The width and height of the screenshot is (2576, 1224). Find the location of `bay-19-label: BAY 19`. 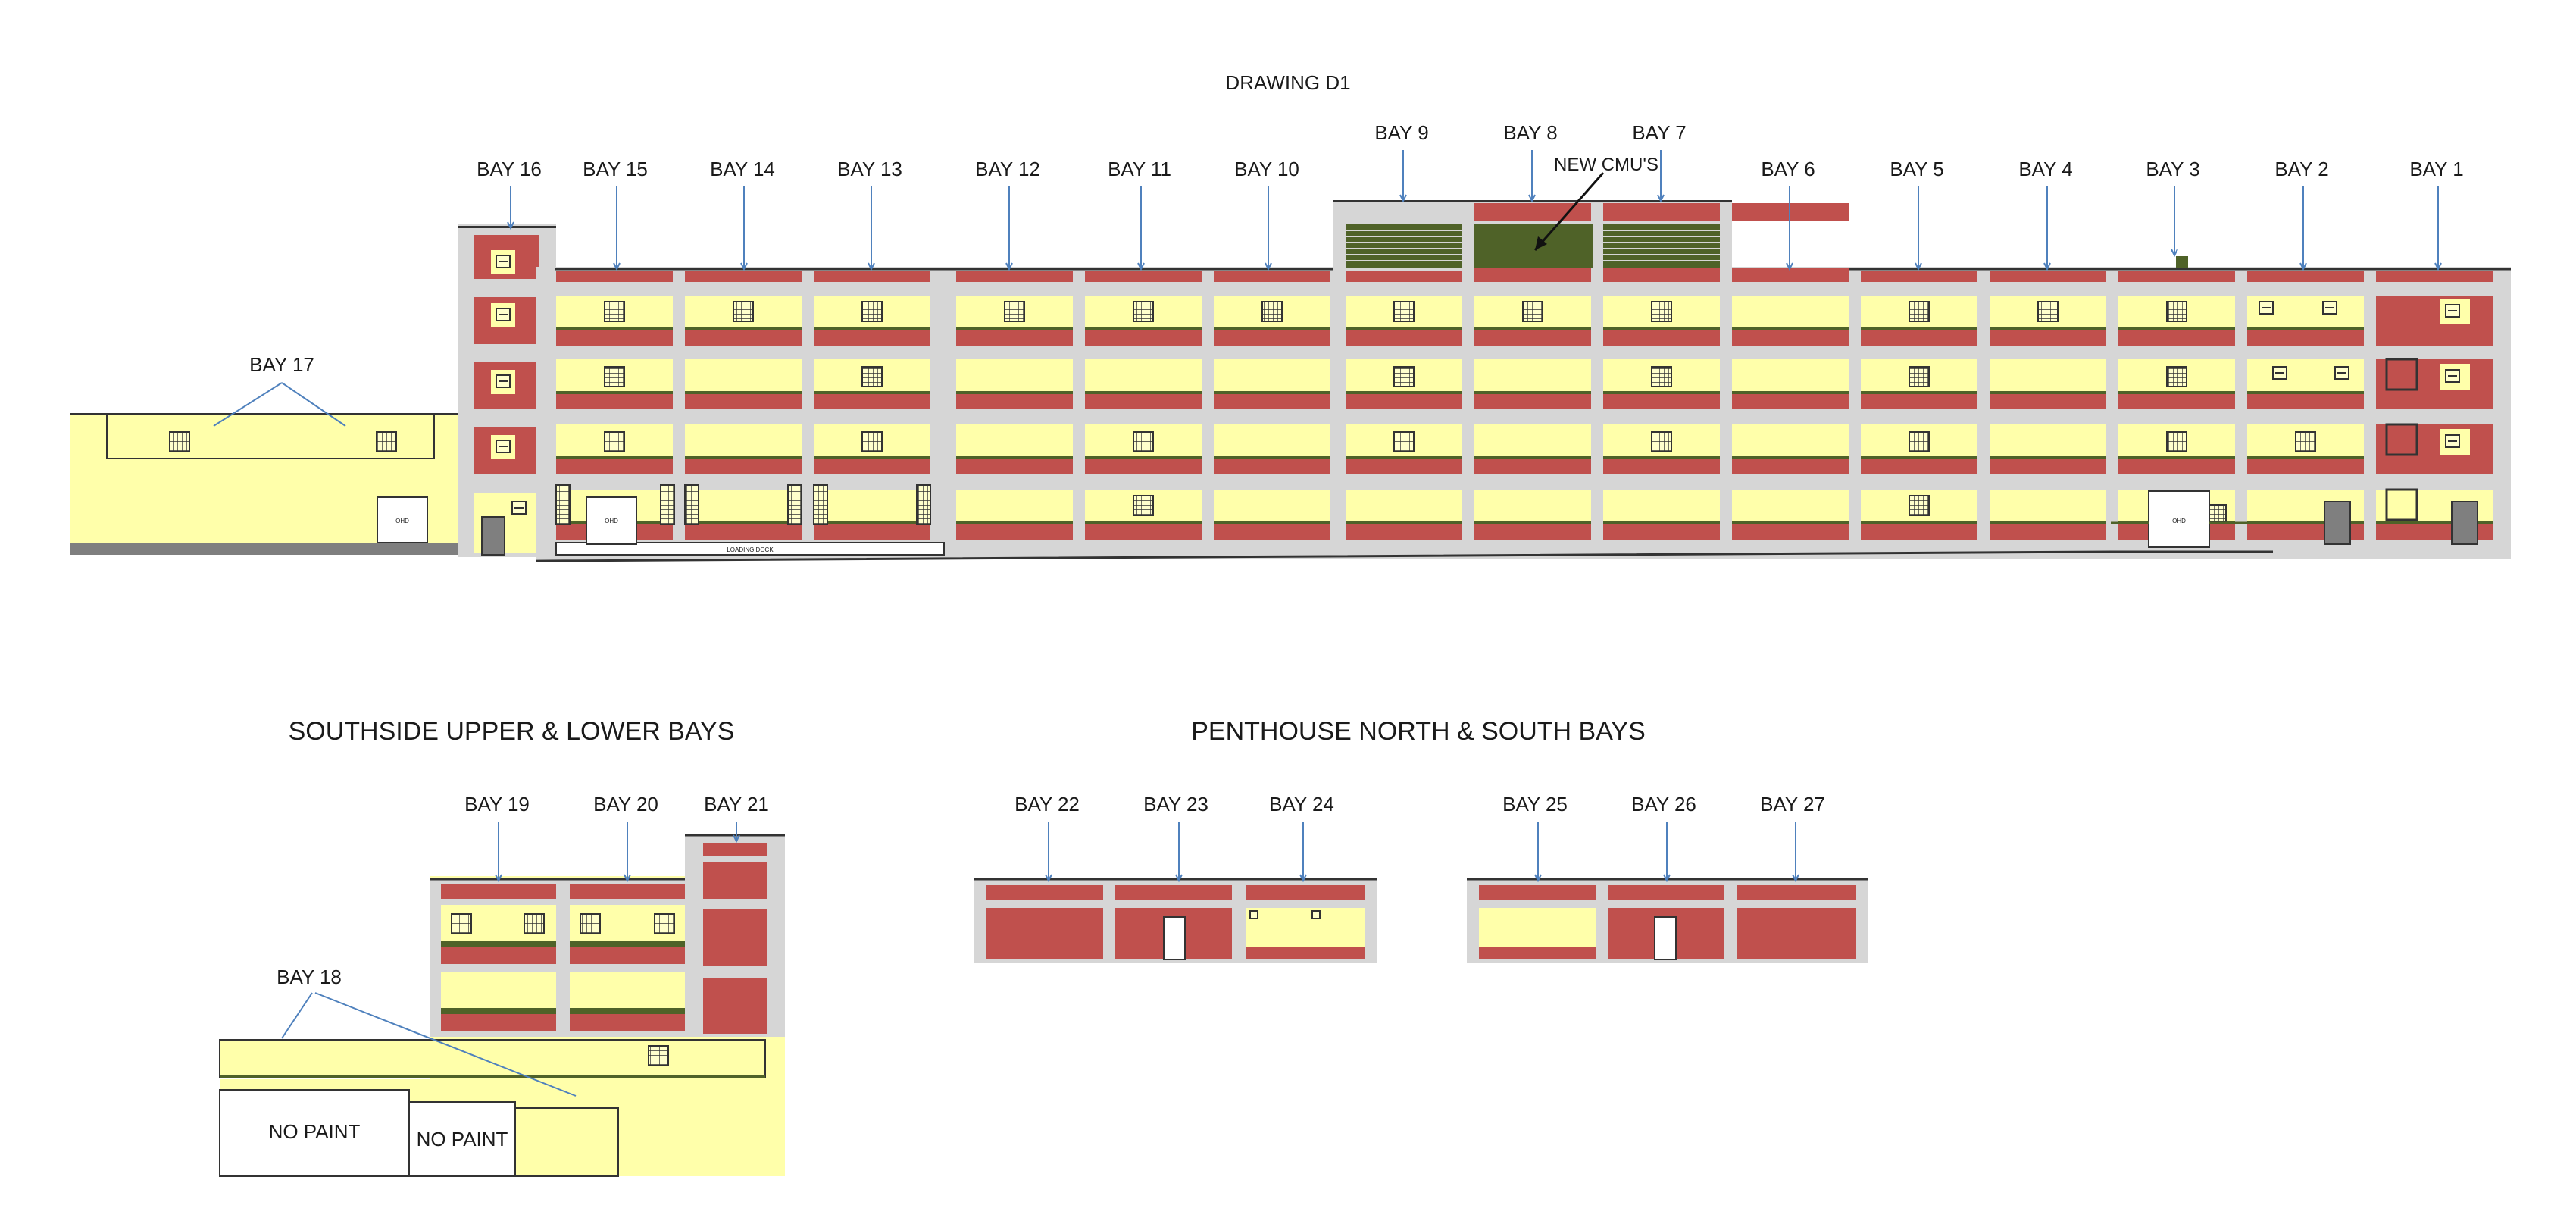

bay-19-label: BAY 19 is located at coordinates (497, 804).